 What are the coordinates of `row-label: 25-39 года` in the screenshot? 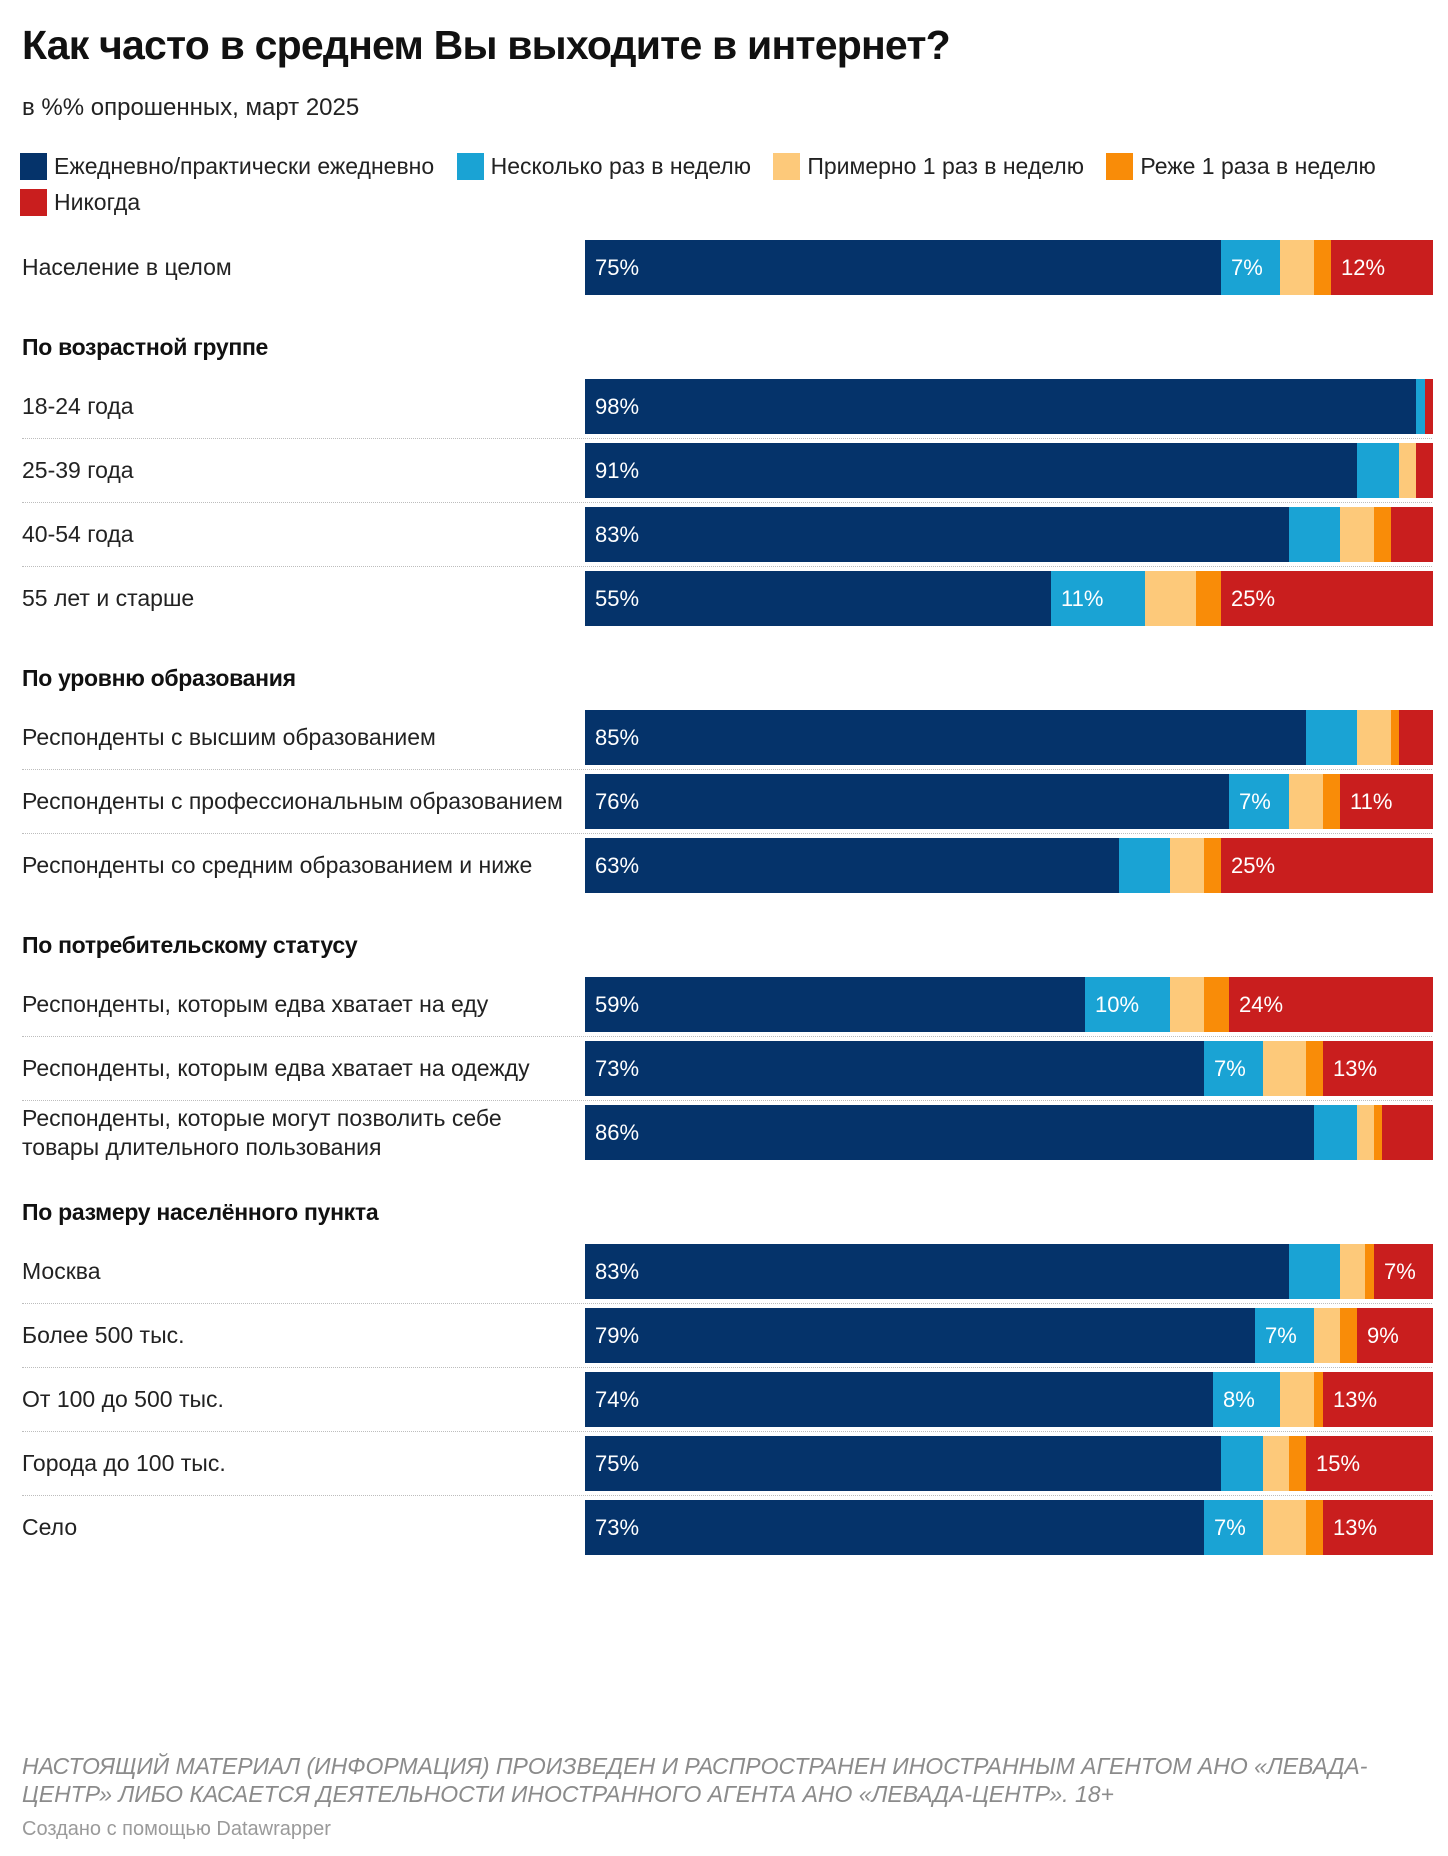 It's located at (78, 470).